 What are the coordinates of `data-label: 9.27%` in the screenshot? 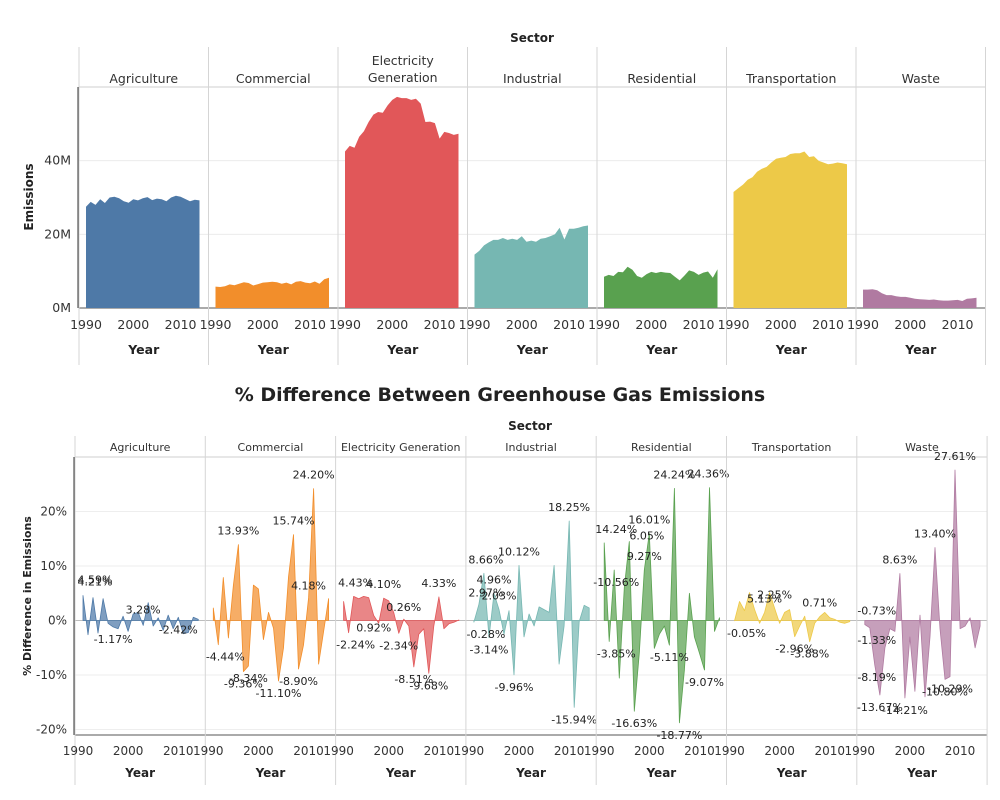 It's located at (644, 556).